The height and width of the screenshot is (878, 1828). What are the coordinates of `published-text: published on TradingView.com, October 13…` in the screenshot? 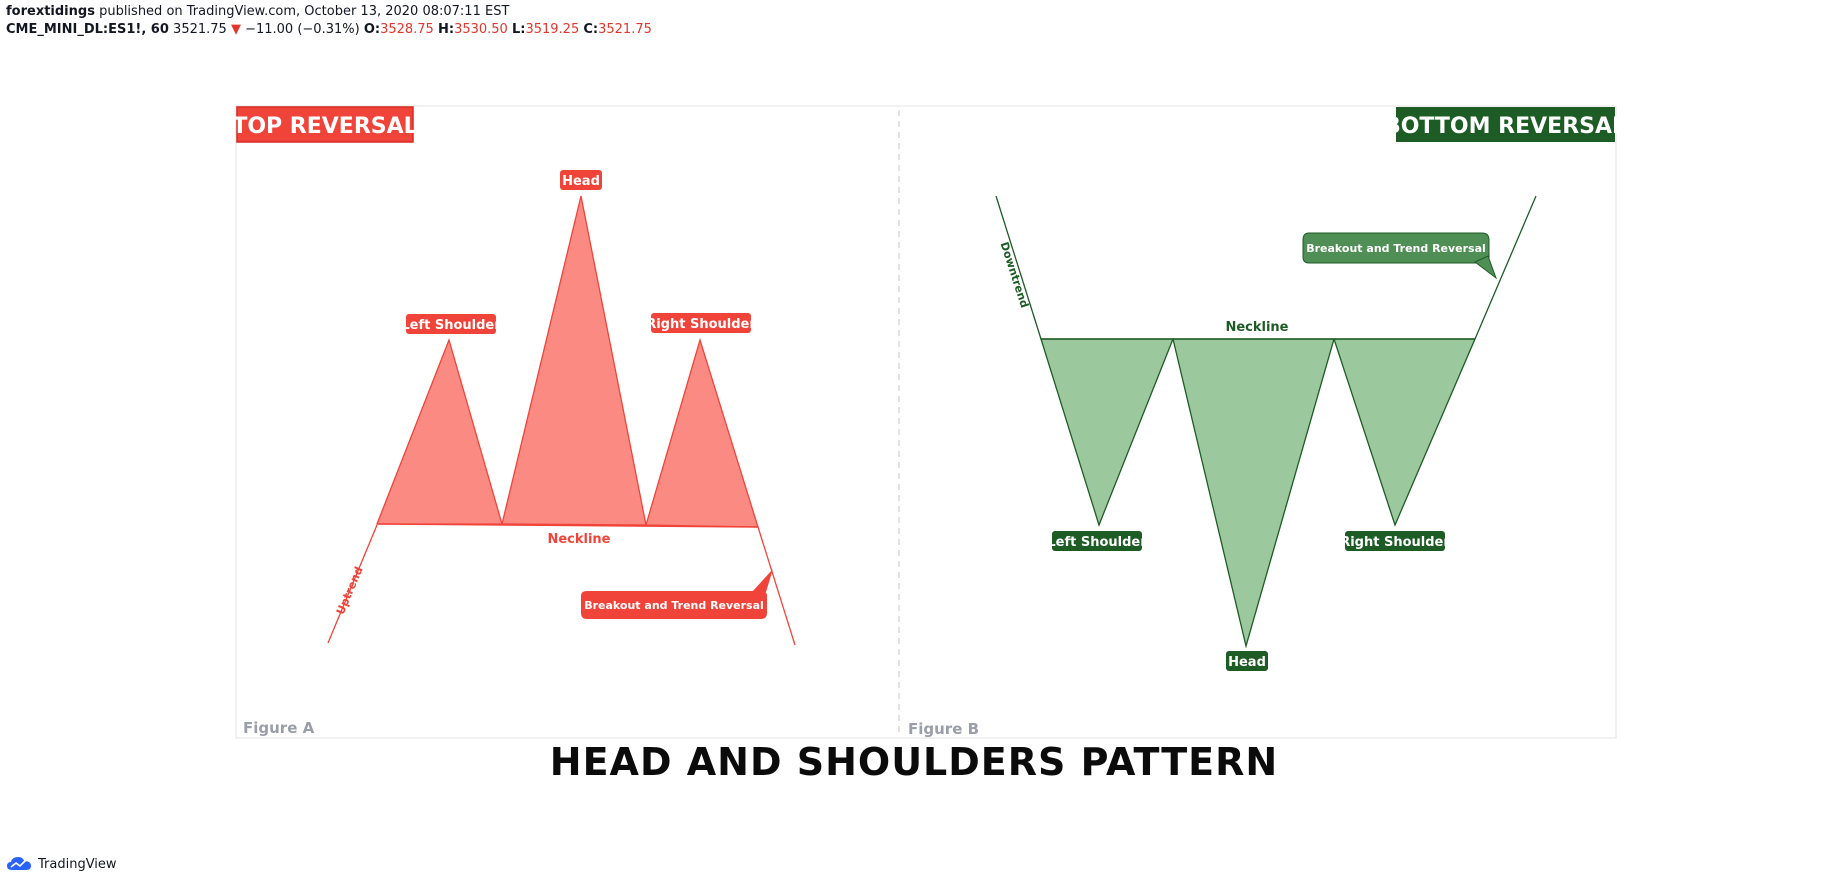 It's located at (304, 11).